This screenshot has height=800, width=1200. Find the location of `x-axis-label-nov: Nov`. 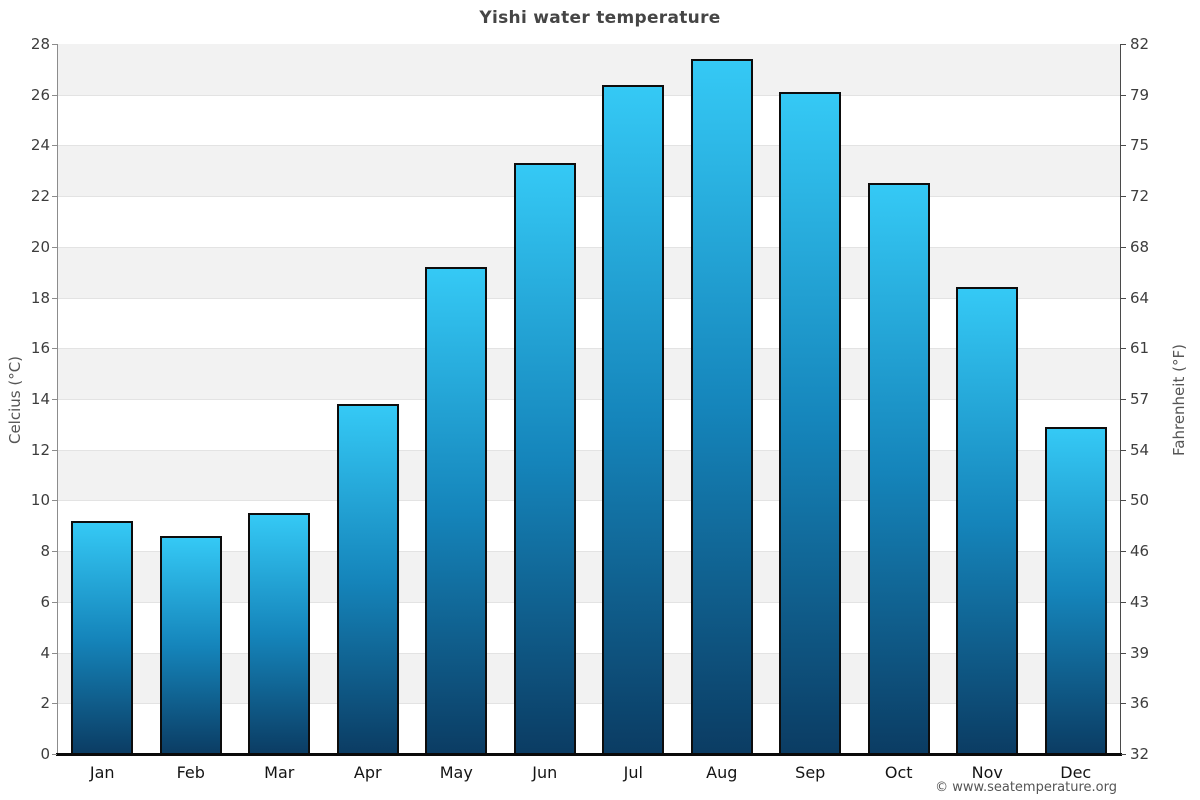

x-axis-label-nov: Nov is located at coordinates (987, 772).